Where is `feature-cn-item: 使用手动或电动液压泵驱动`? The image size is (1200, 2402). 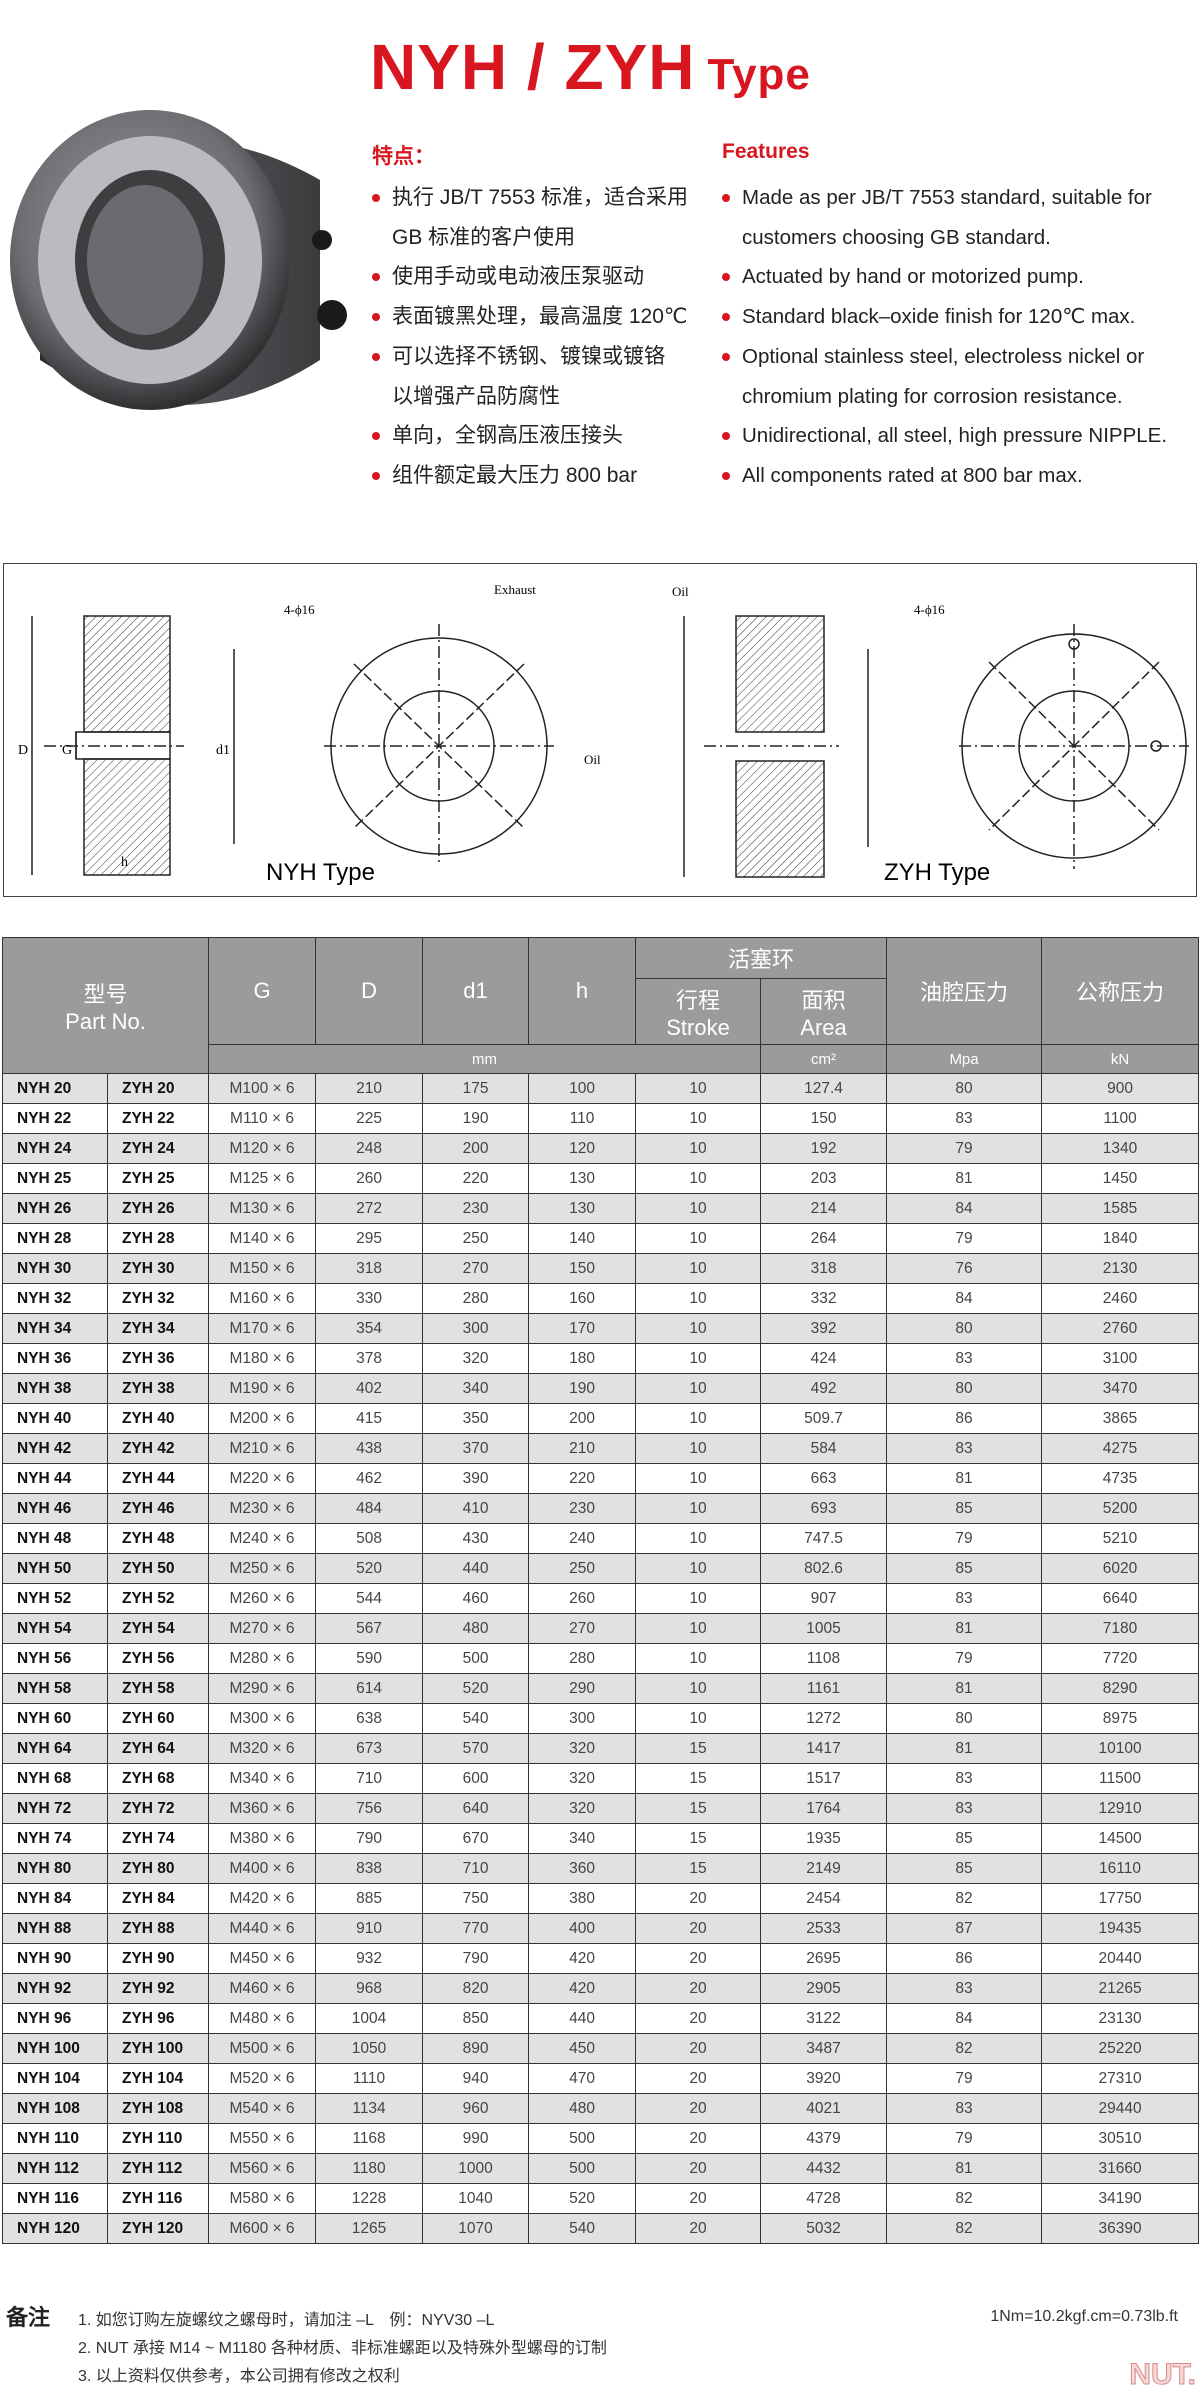
feature-cn-item: 使用手动或电动液压泵驱动 is located at coordinates (540, 277).